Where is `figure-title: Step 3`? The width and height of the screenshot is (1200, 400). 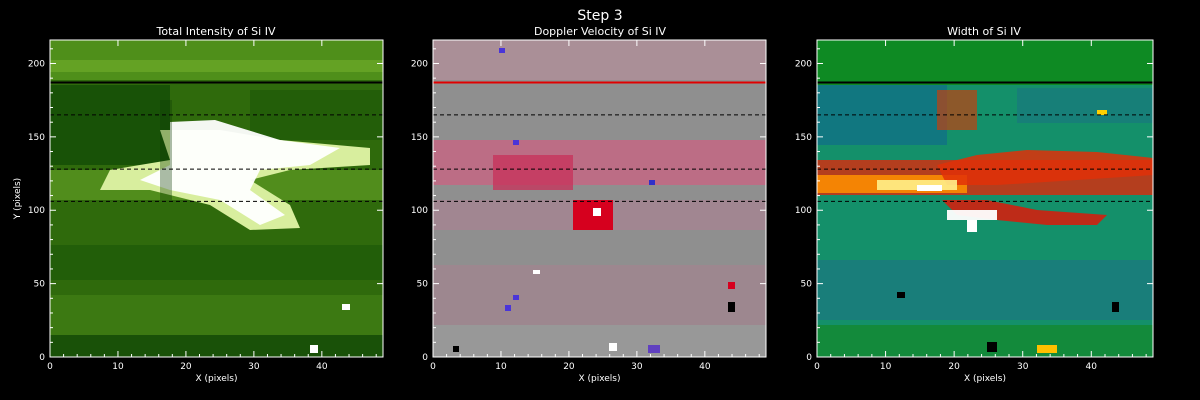 figure-title: Step 3 is located at coordinates (599, 16).